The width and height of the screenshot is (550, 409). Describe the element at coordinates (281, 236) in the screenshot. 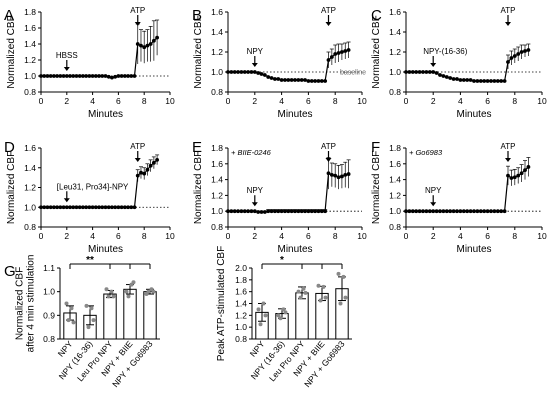

I see `x-tick-label-e: 4` at that location.